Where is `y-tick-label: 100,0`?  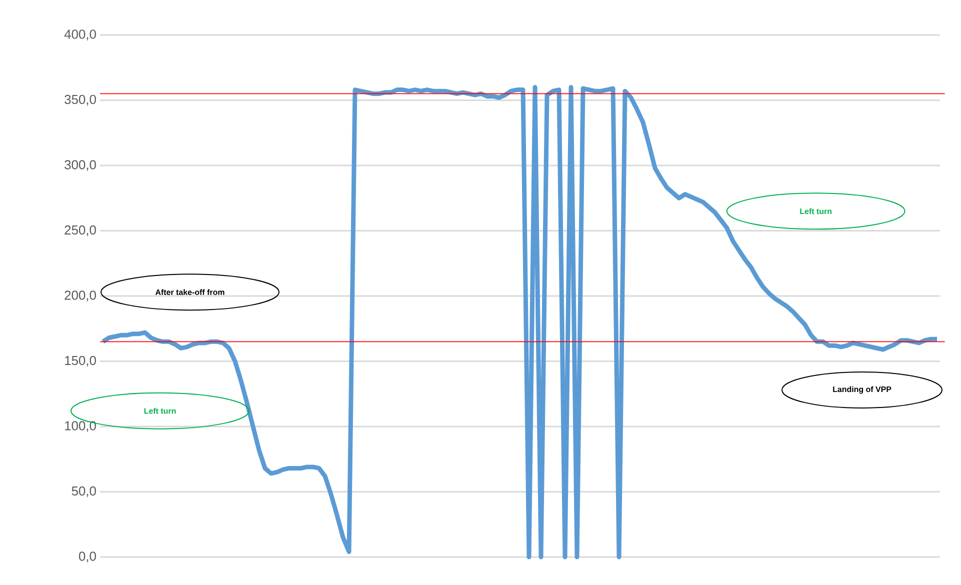 y-tick-label: 100,0 is located at coordinates (80, 426).